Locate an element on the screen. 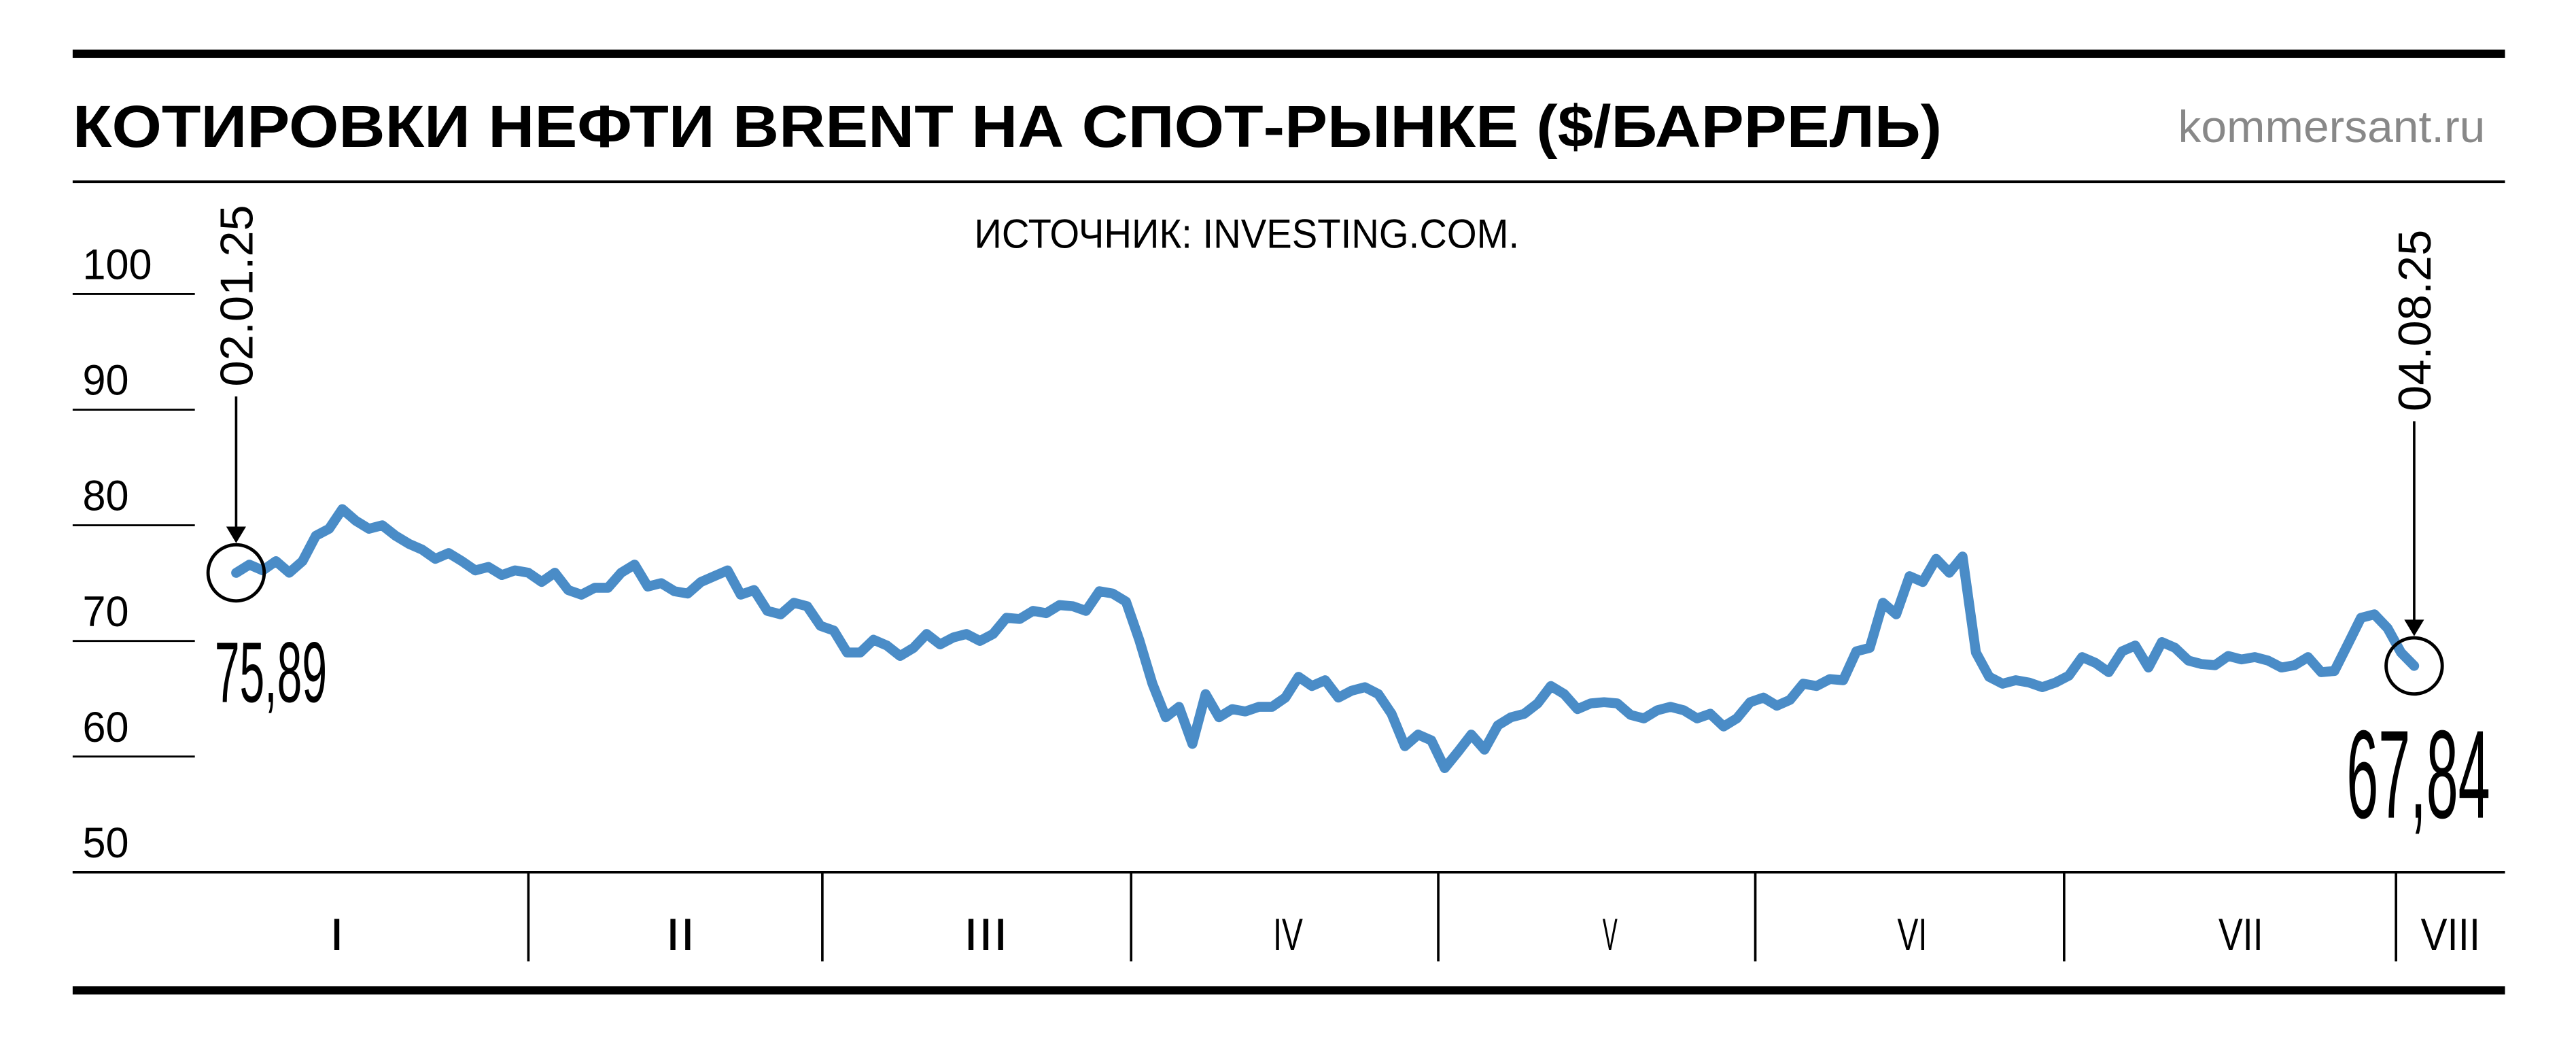  y-tick-label: 60 is located at coordinates (105, 727).